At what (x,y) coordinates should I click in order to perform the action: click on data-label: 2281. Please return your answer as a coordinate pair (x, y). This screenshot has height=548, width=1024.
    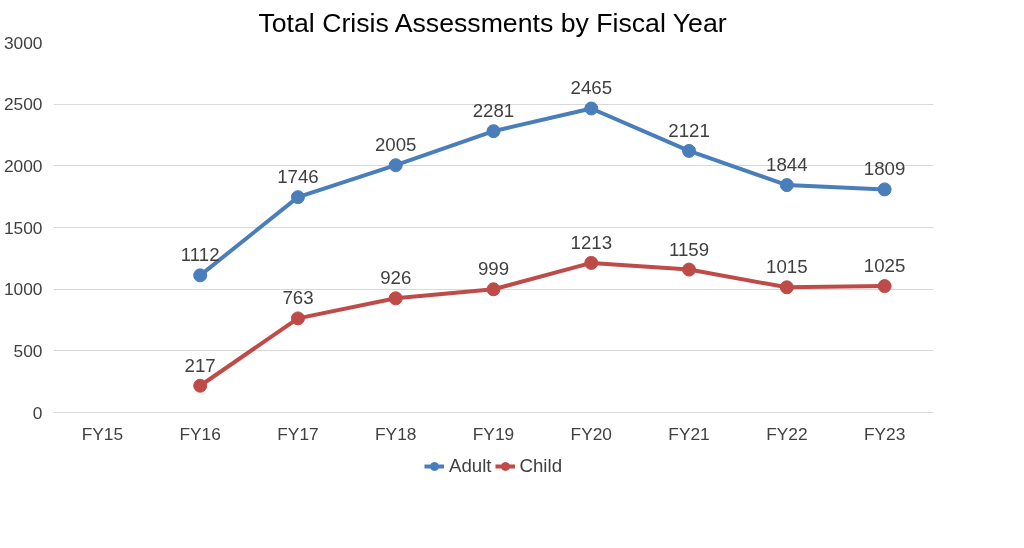
    Looking at the image, I should click on (493, 111).